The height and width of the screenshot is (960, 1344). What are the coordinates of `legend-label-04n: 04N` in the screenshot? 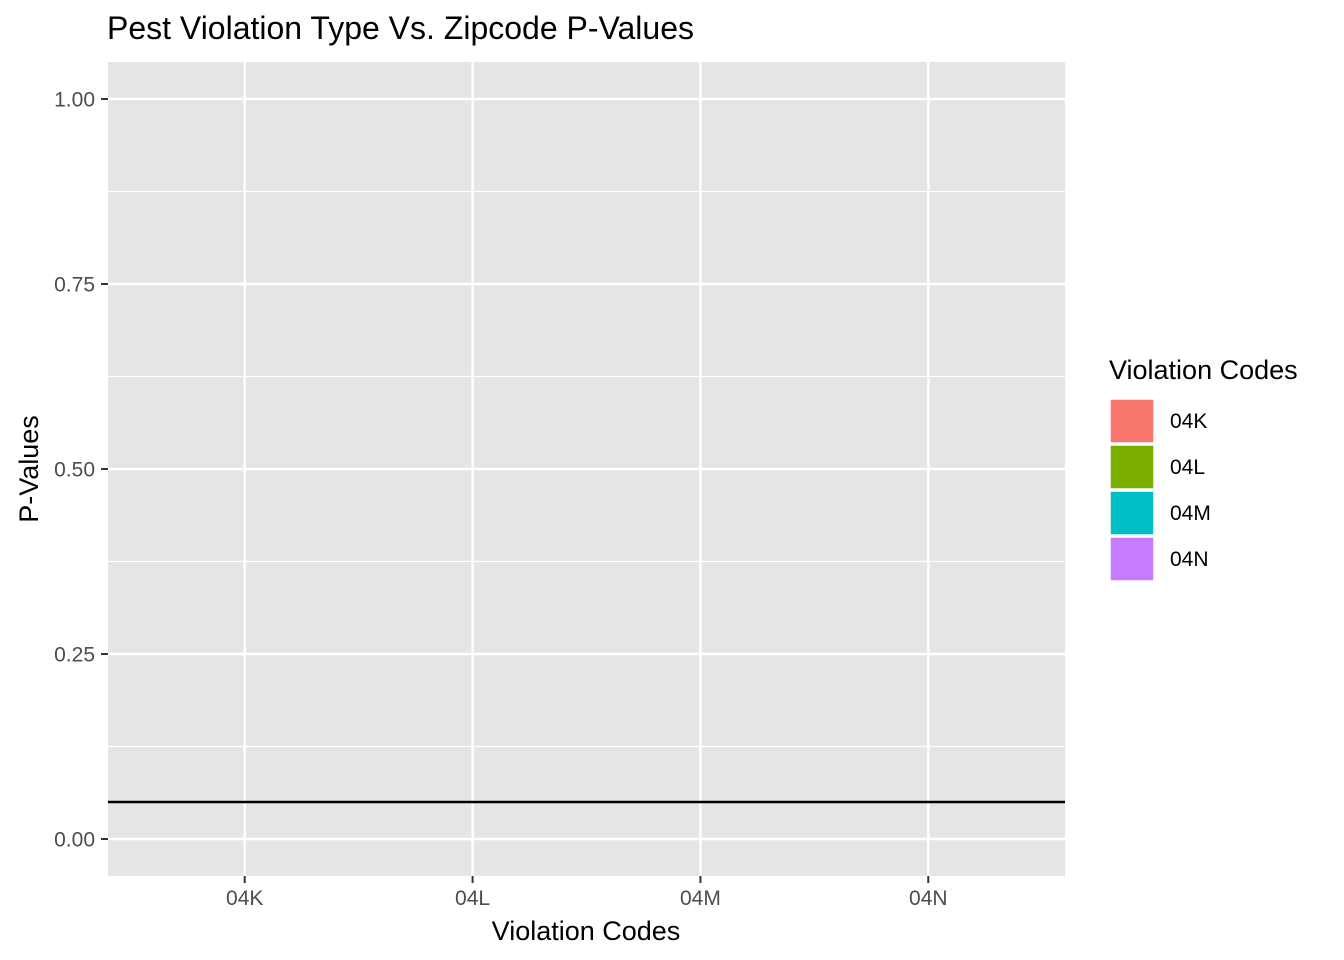 It's located at (1189, 559).